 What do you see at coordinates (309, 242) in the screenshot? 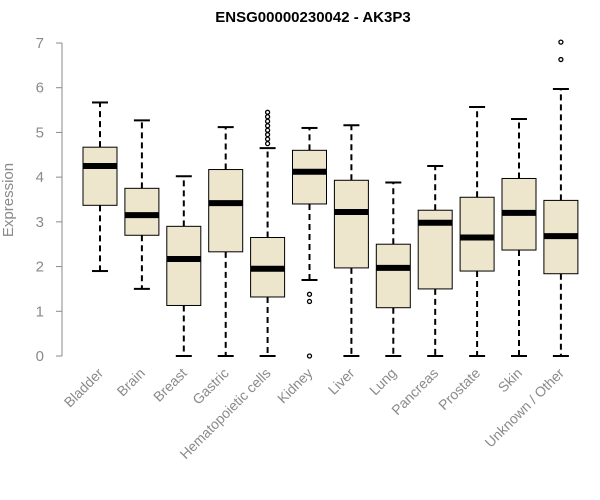
I see `box-kidney` at bounding box center [309, 242].